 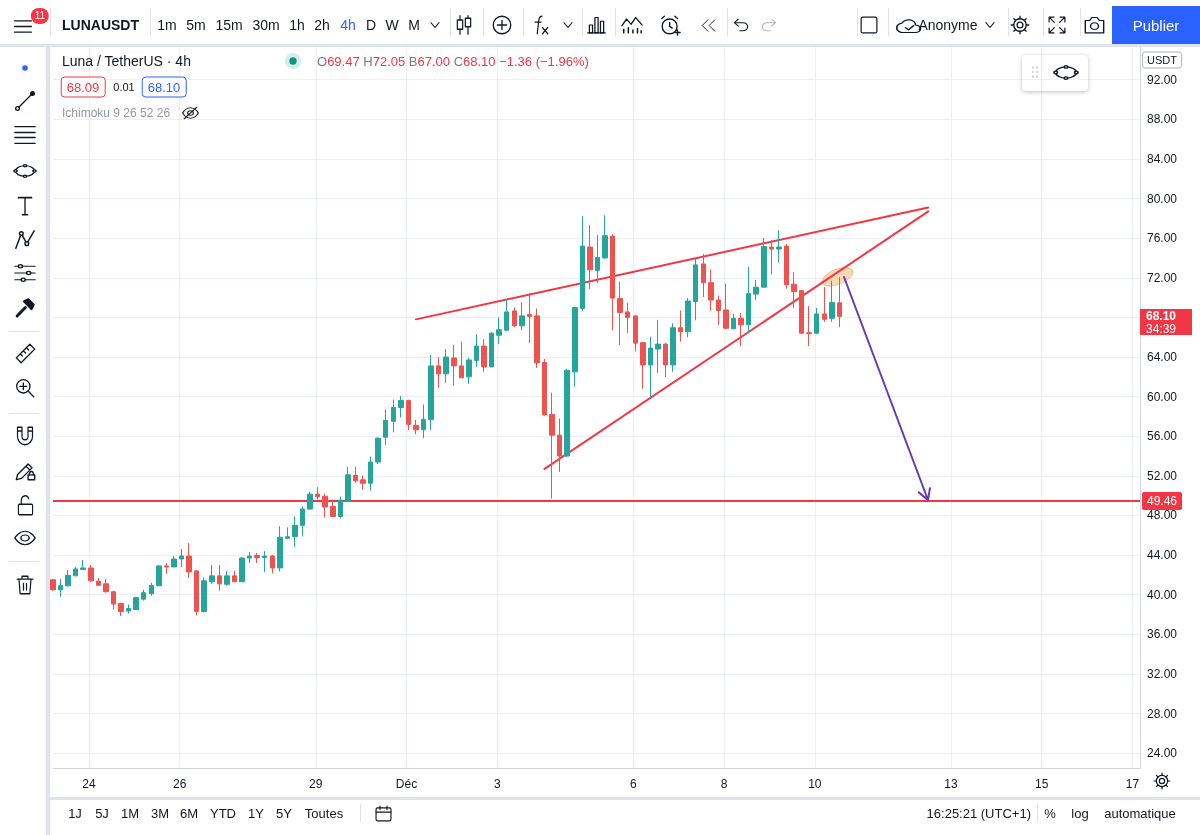 I want to click on text: YTD, so click(x=223, y=813).